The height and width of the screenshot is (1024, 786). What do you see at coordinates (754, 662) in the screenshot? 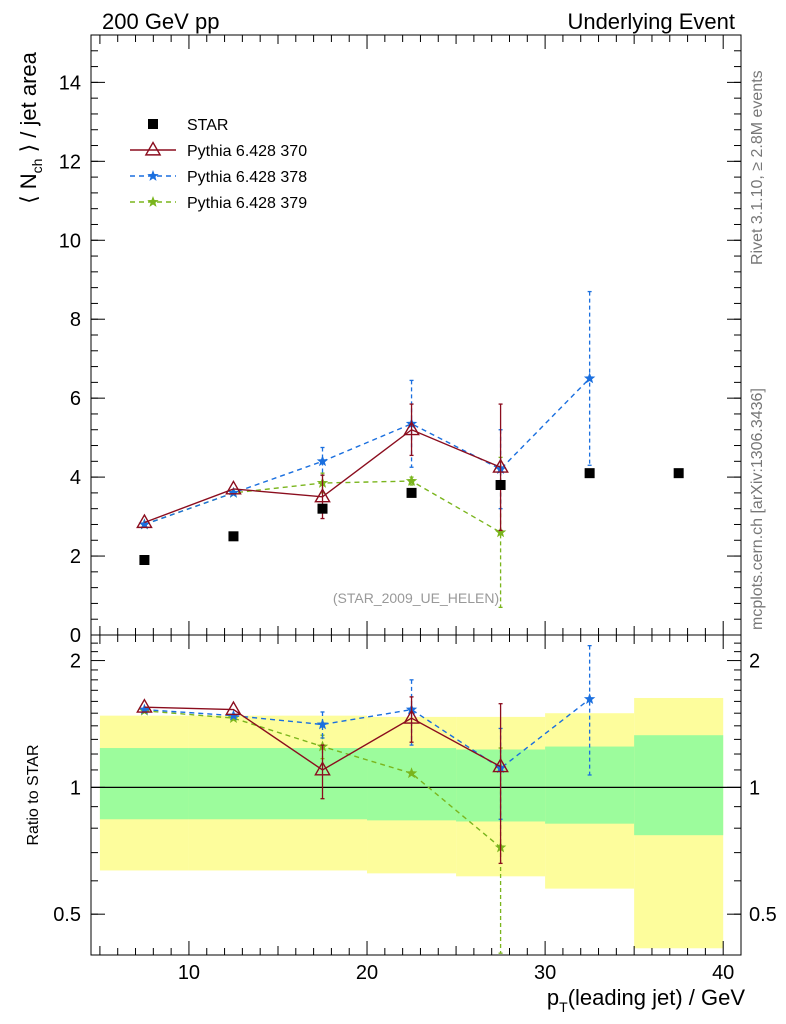
I see `ratio-y-tick-label-right: 2` at bounding box center [754, 662].